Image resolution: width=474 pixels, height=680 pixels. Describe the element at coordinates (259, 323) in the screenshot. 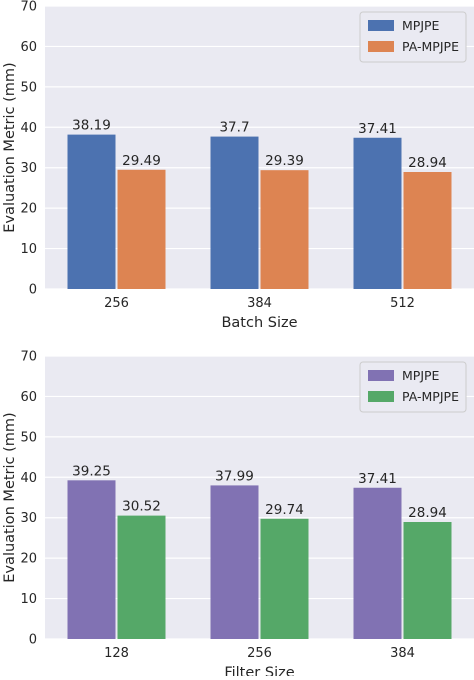

I see `x-axis-label: Batch Size` at that location.